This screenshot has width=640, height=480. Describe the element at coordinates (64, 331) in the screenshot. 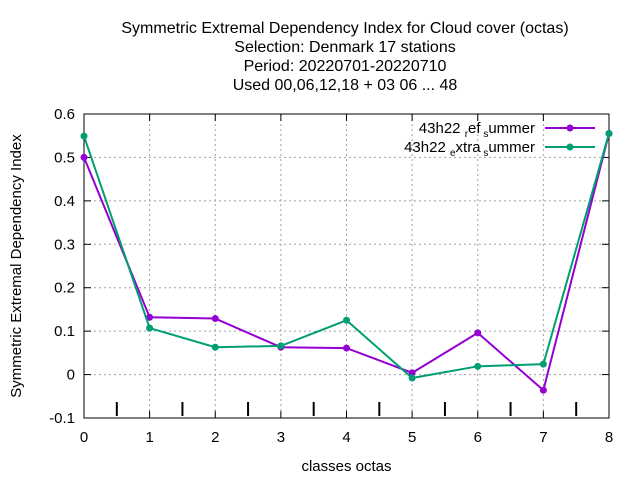

I see `y-tick-label: 0.1` at that location.